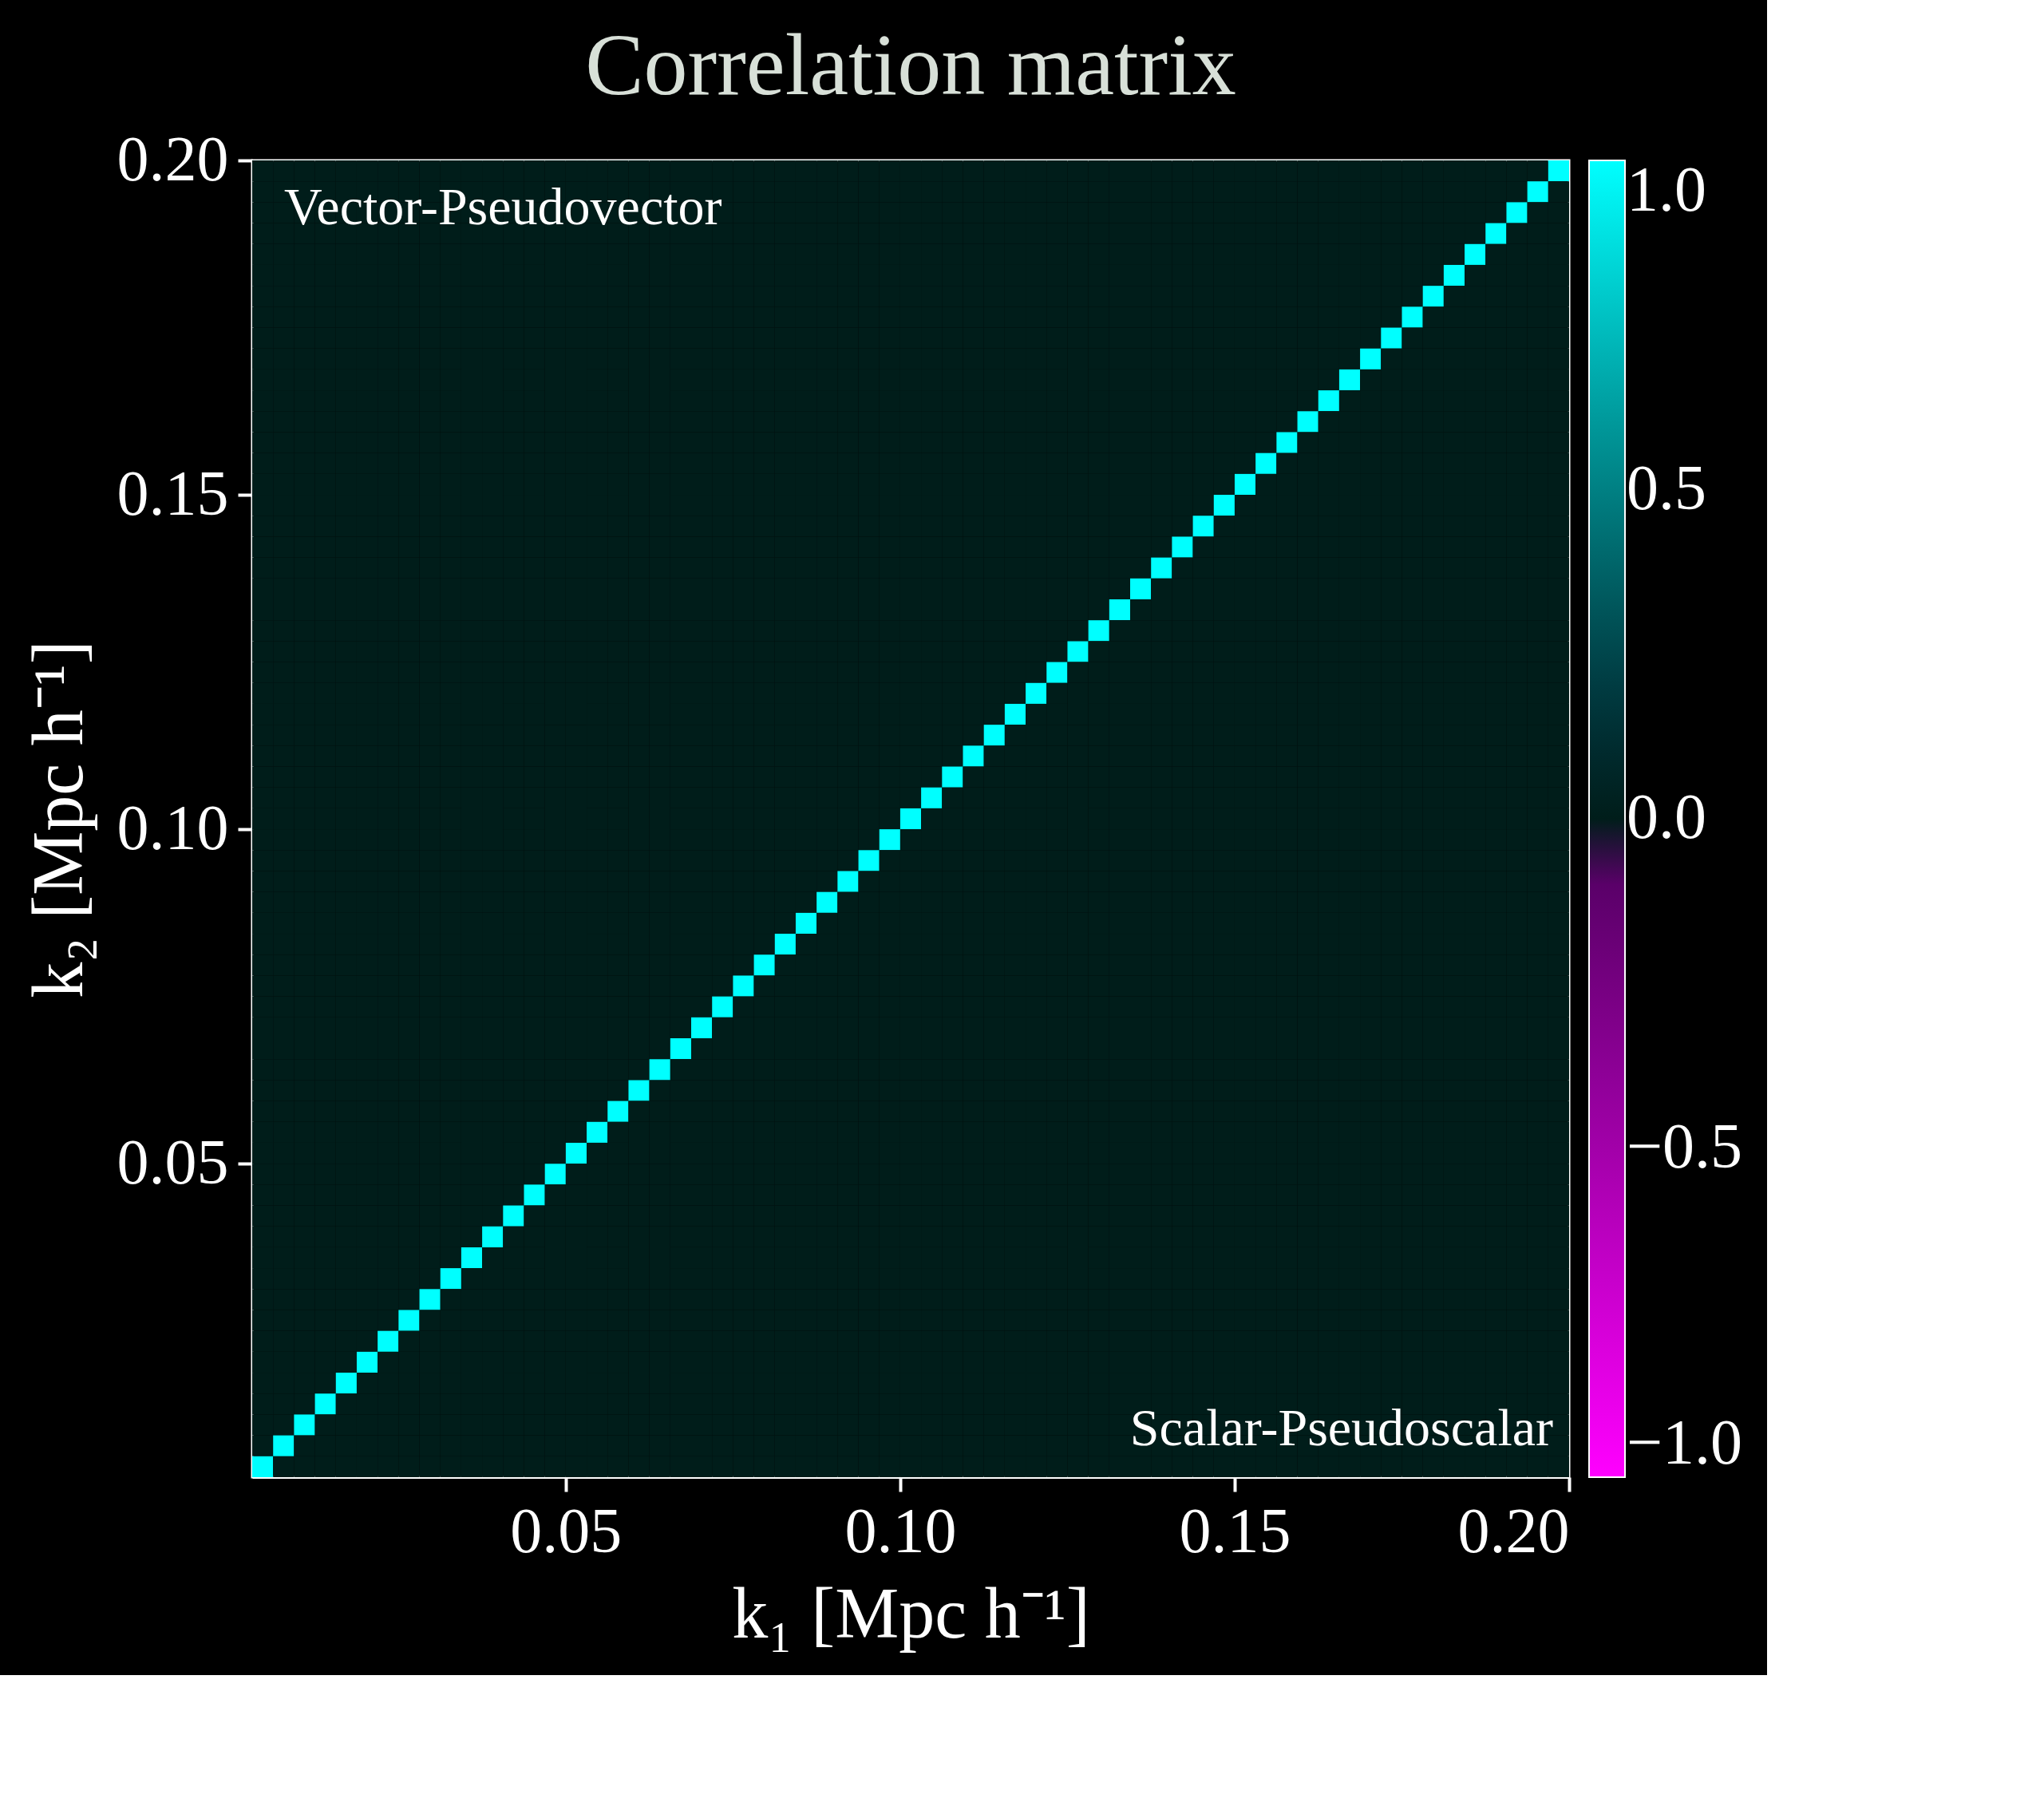 This screenshot has height=1794, width=2044. What do you see at coordinates (1666, 816) in the screenshot?
I see `color-bar-label: 0.0` at bounding box center [1666, 816].